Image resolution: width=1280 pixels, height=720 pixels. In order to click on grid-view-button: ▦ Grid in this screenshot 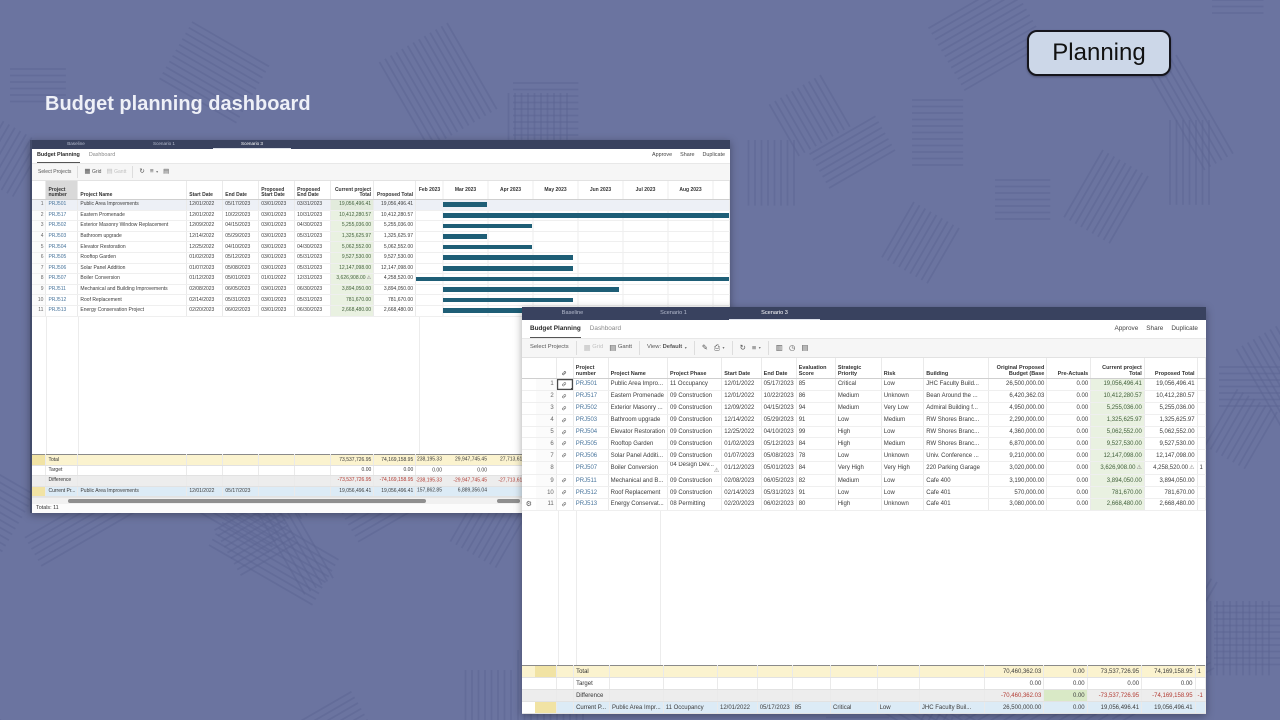, I will do `click(92, 172)`.